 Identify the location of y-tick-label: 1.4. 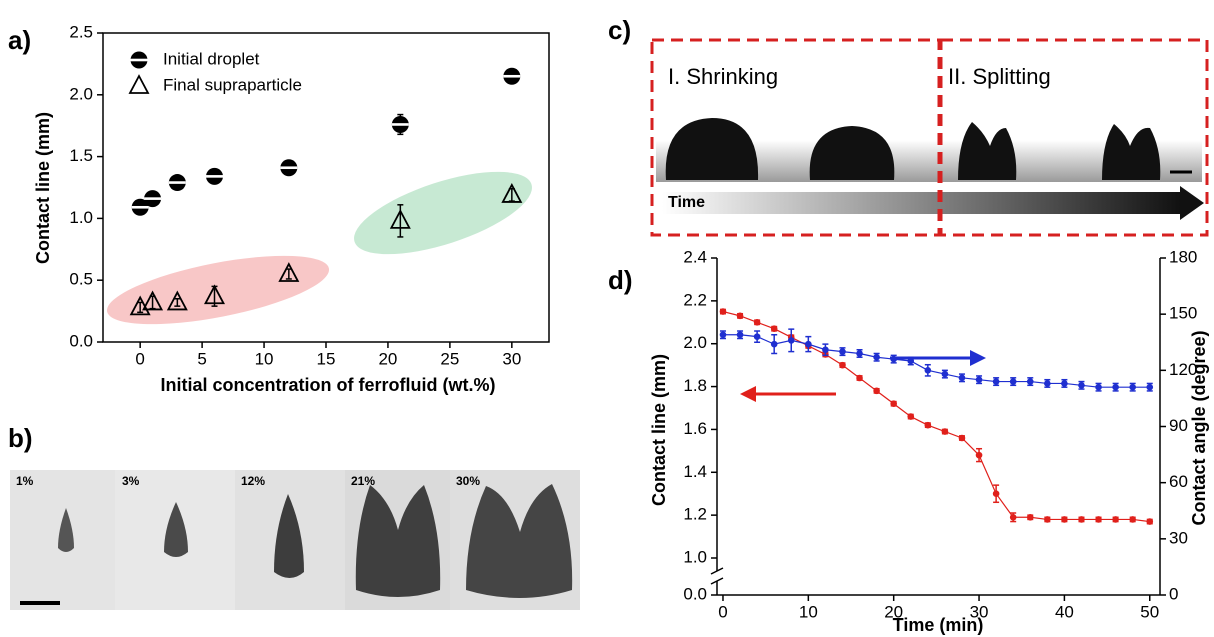
(695, 471).